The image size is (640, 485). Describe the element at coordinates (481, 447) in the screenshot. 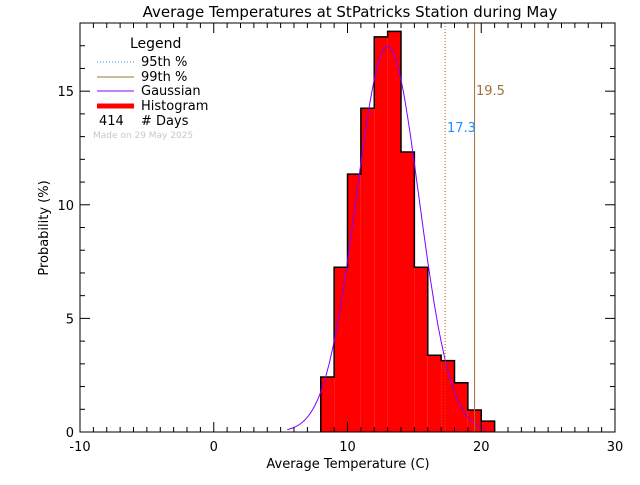

I see `x-tick-label: 20` at that location.